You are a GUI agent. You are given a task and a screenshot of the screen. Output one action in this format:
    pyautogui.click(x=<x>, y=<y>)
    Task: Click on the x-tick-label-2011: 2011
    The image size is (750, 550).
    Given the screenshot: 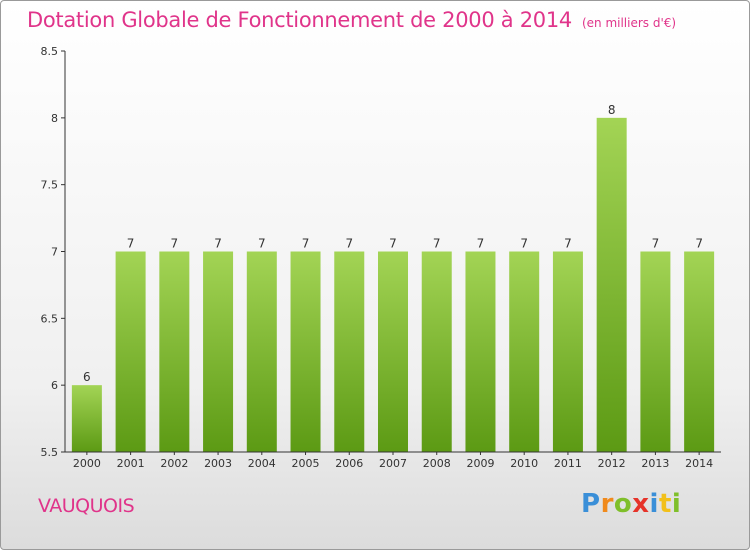 What is the action you would take?
    pyautogui.click(x=568, y=463)
    